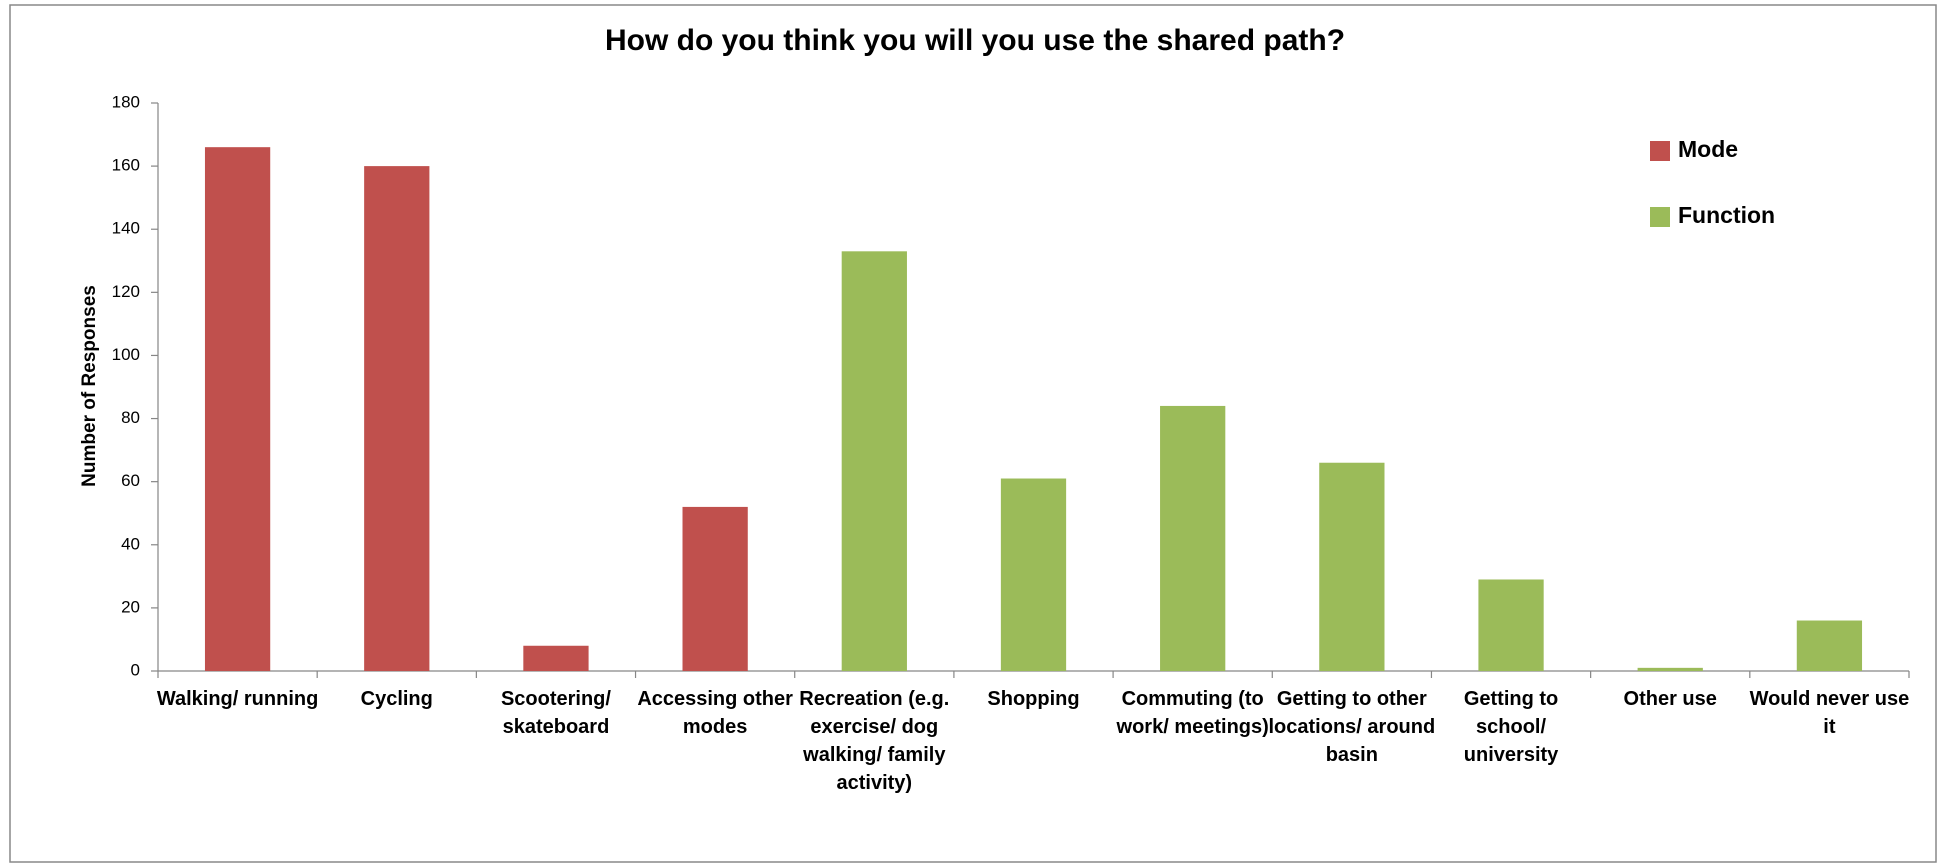  Describe the element at coordinates (126, 228) in the screenshot. I see `y-tick-label: 140` at that location.